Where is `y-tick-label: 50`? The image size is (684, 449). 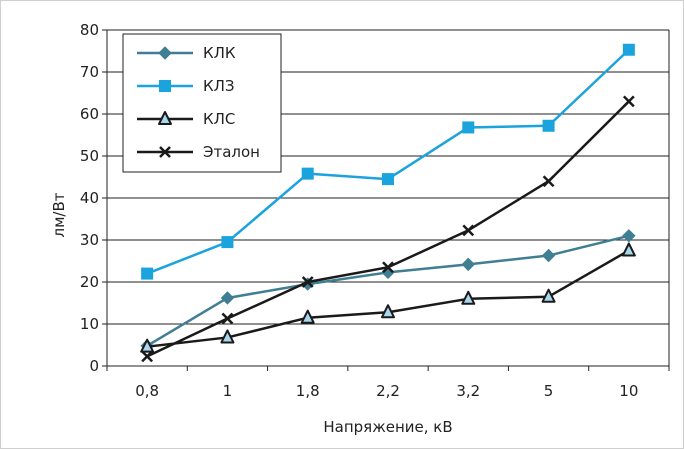 y-tick-label: 50 is located at coordinates (89, 156).